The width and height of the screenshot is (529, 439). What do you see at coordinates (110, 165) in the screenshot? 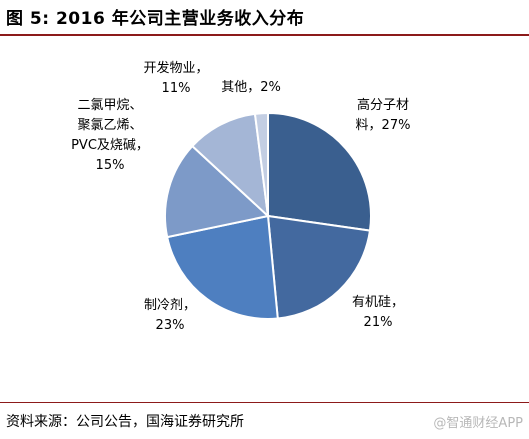
I see `pie-label-line: 15%` at bounding box center [110, 165].